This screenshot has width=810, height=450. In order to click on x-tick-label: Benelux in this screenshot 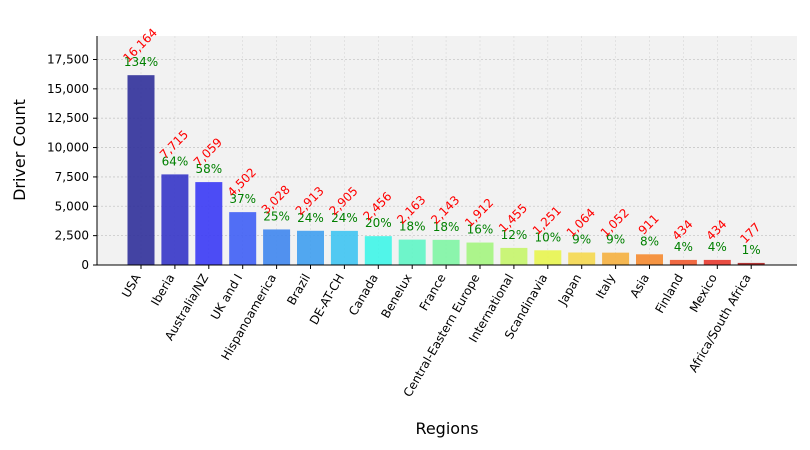, I will do `click(396, 296)`.